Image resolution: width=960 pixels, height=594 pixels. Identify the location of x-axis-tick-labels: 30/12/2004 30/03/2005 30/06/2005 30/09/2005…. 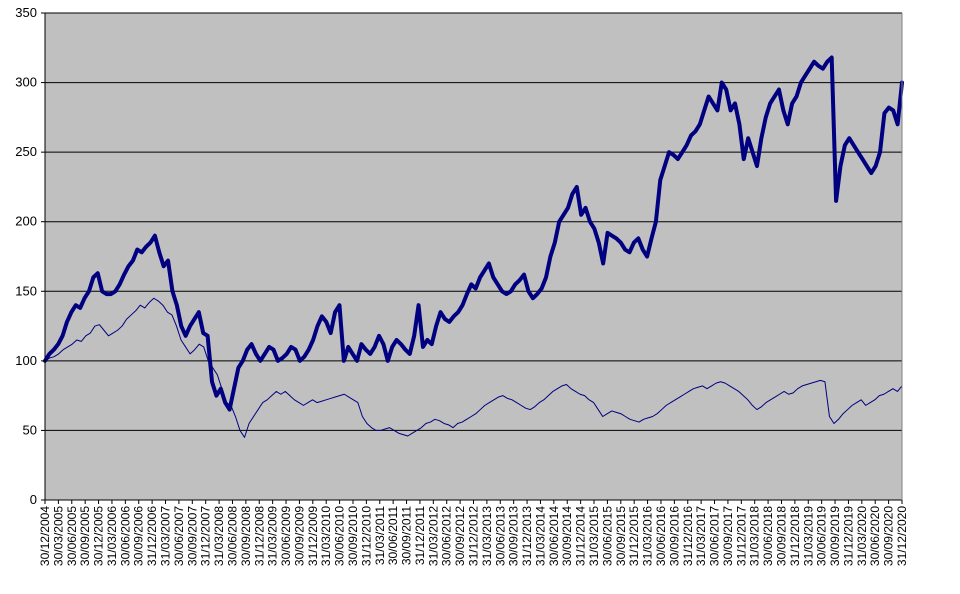
(473, 533).